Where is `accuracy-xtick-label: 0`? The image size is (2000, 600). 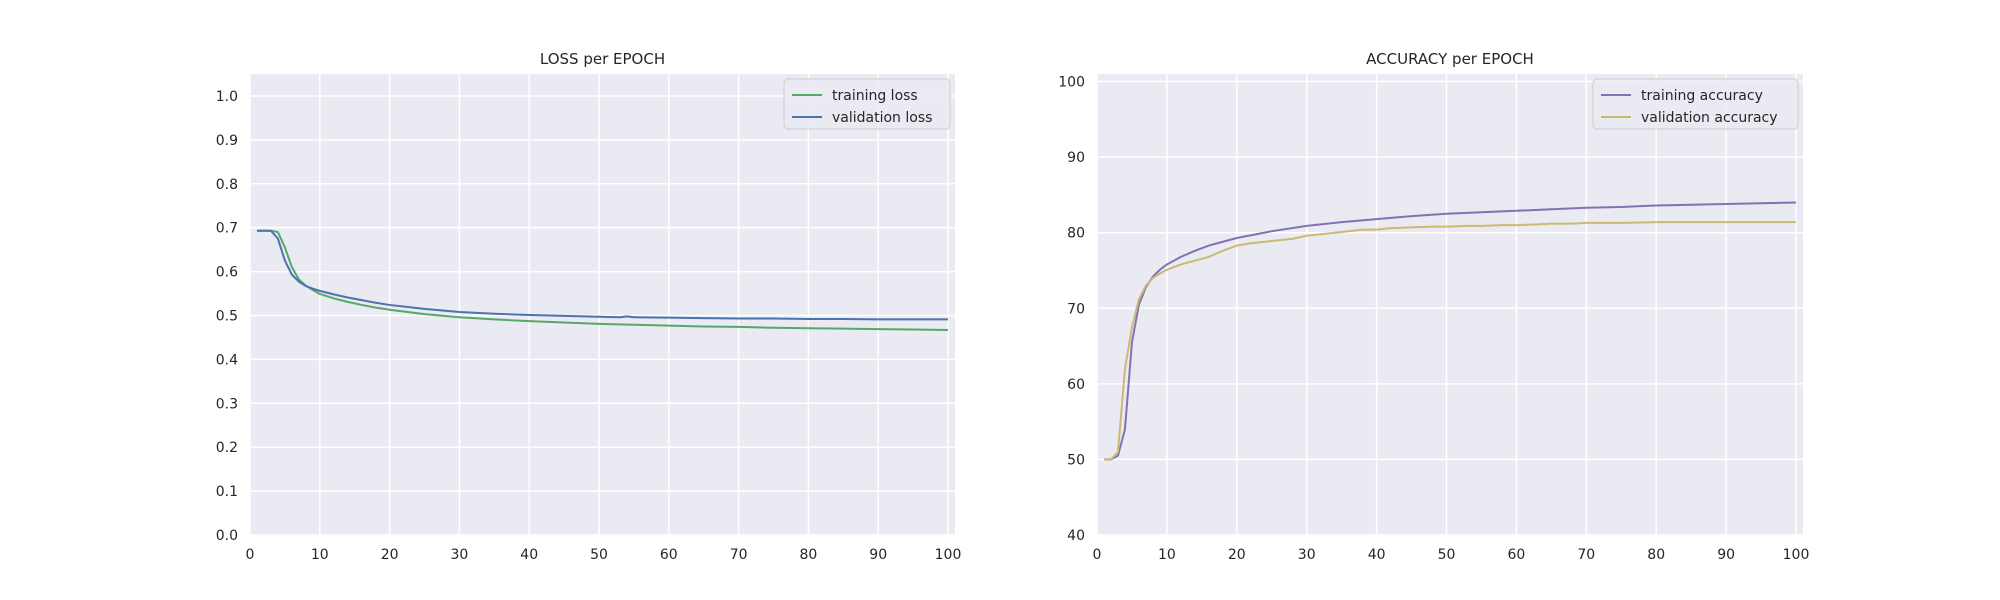 accuracy-xtick-label: 0 is located at coordinates (1097, 555).